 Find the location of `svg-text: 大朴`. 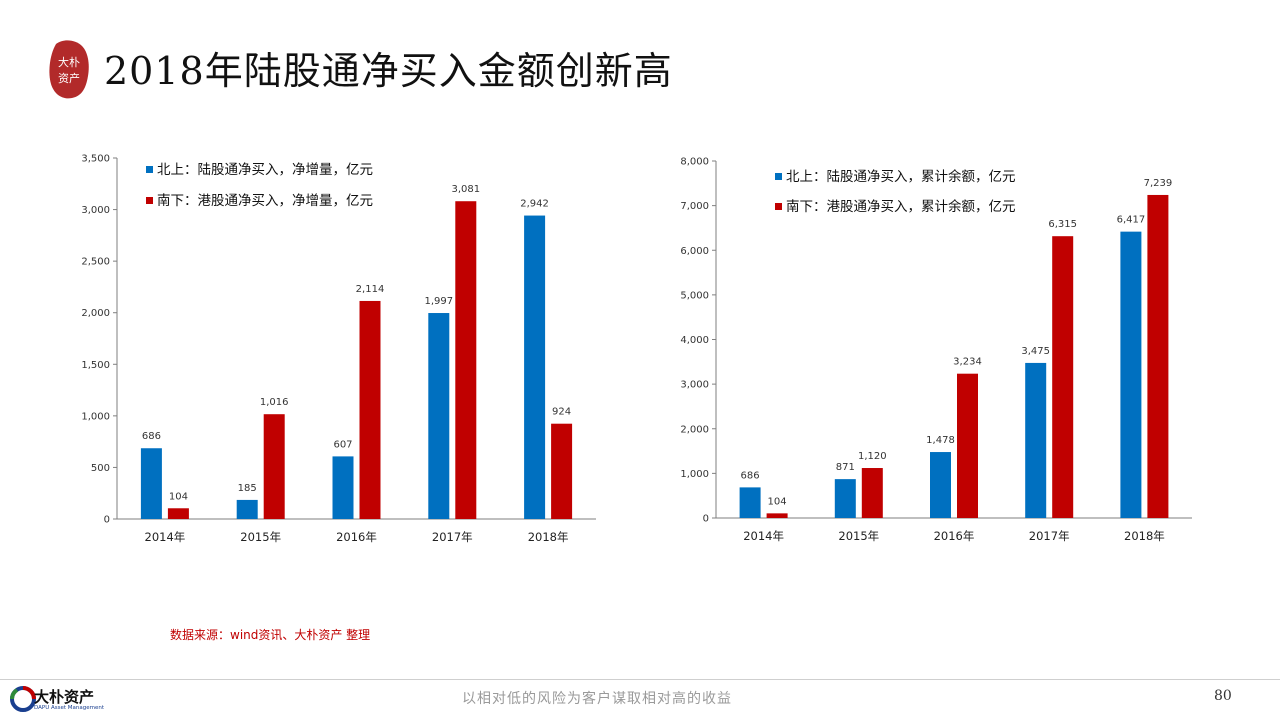

svg-text: 大朴 is located at coordinates (69, 62).